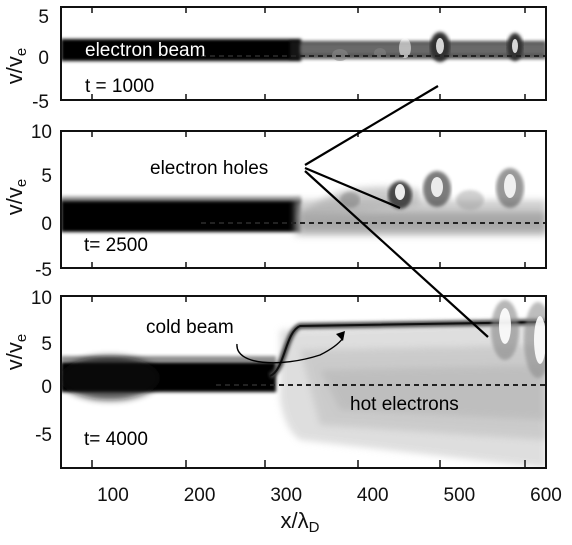  What do you see at coordinates (113, 495) in the screenshot?
I see `xtick-label-100: 100` at bounding box center [113, 495].